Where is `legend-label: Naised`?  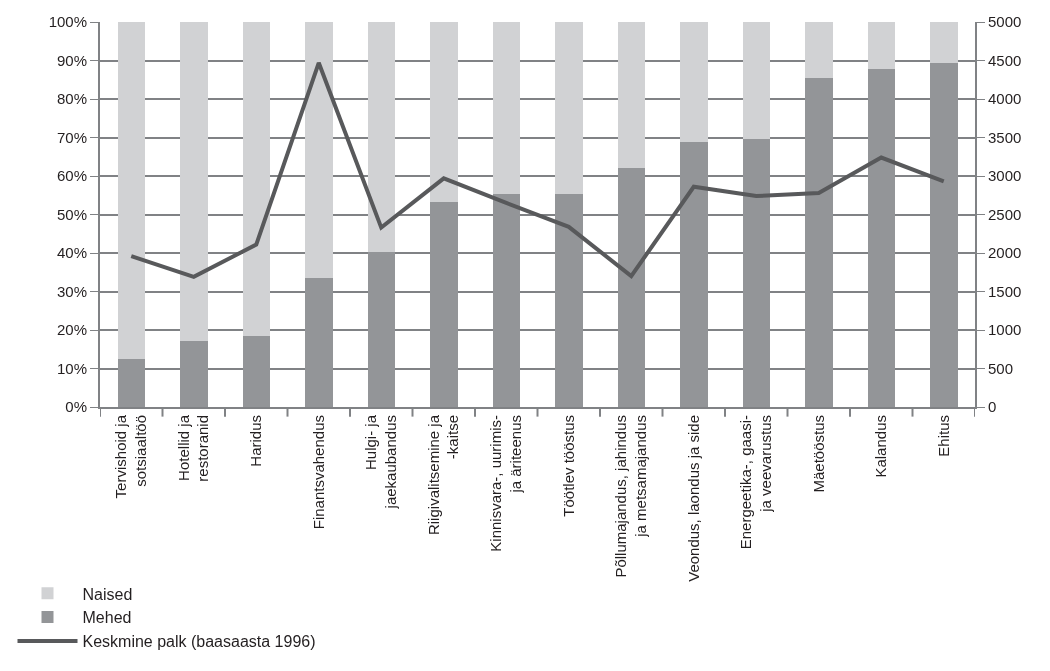 legend-label: Naised is located at coordinates (107, 594).